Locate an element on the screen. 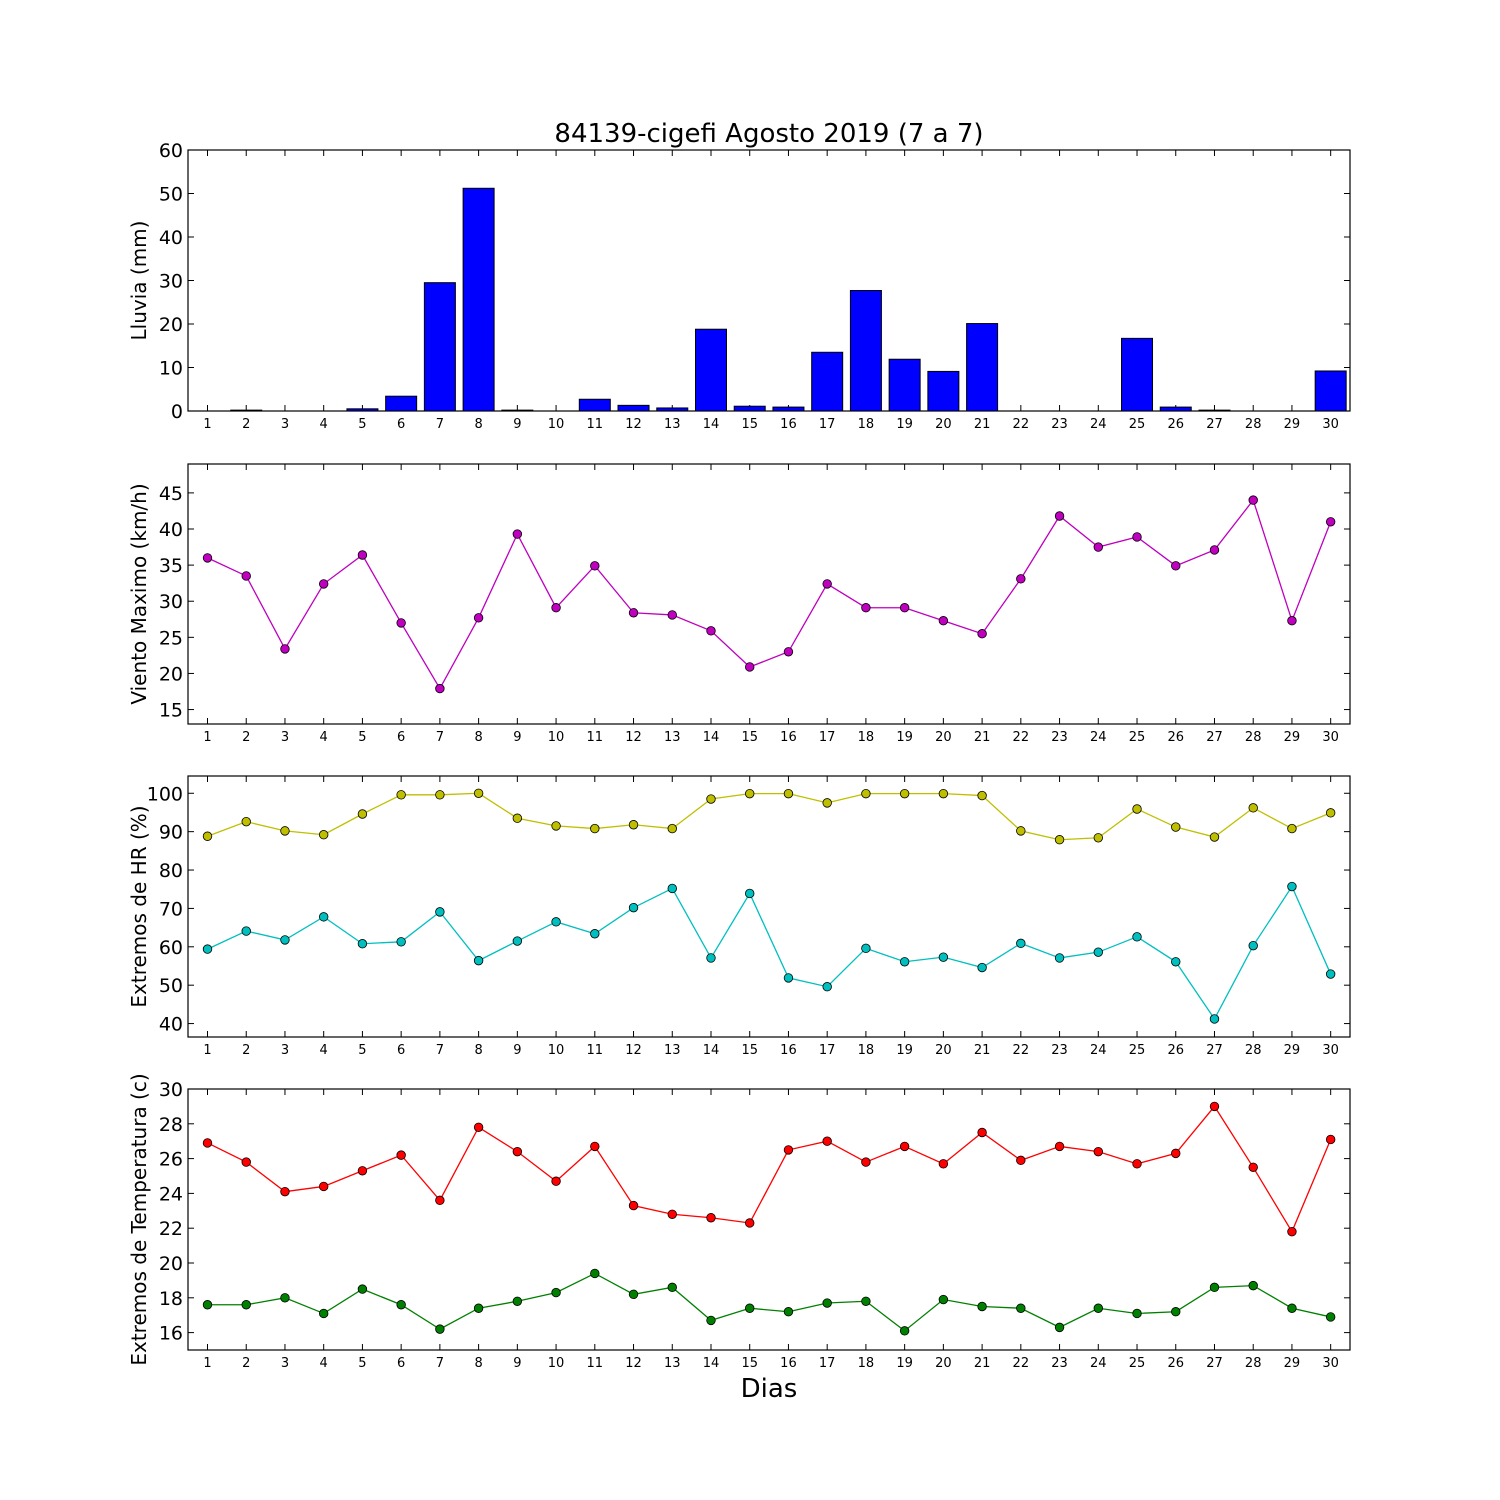  rain-xtick-label: 26 is located at coordinates (1175, 424).